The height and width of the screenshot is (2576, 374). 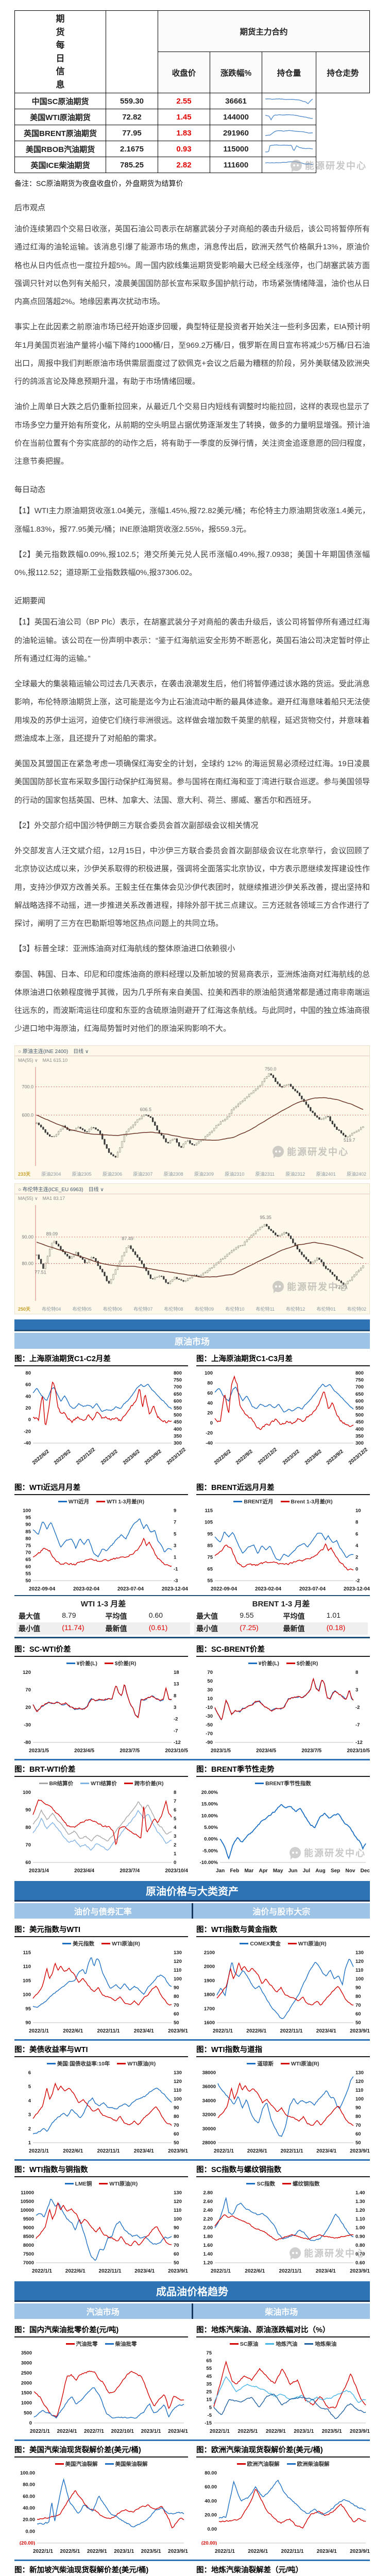 I want to click on close-price: 72.82, so click(x=132, y=117).